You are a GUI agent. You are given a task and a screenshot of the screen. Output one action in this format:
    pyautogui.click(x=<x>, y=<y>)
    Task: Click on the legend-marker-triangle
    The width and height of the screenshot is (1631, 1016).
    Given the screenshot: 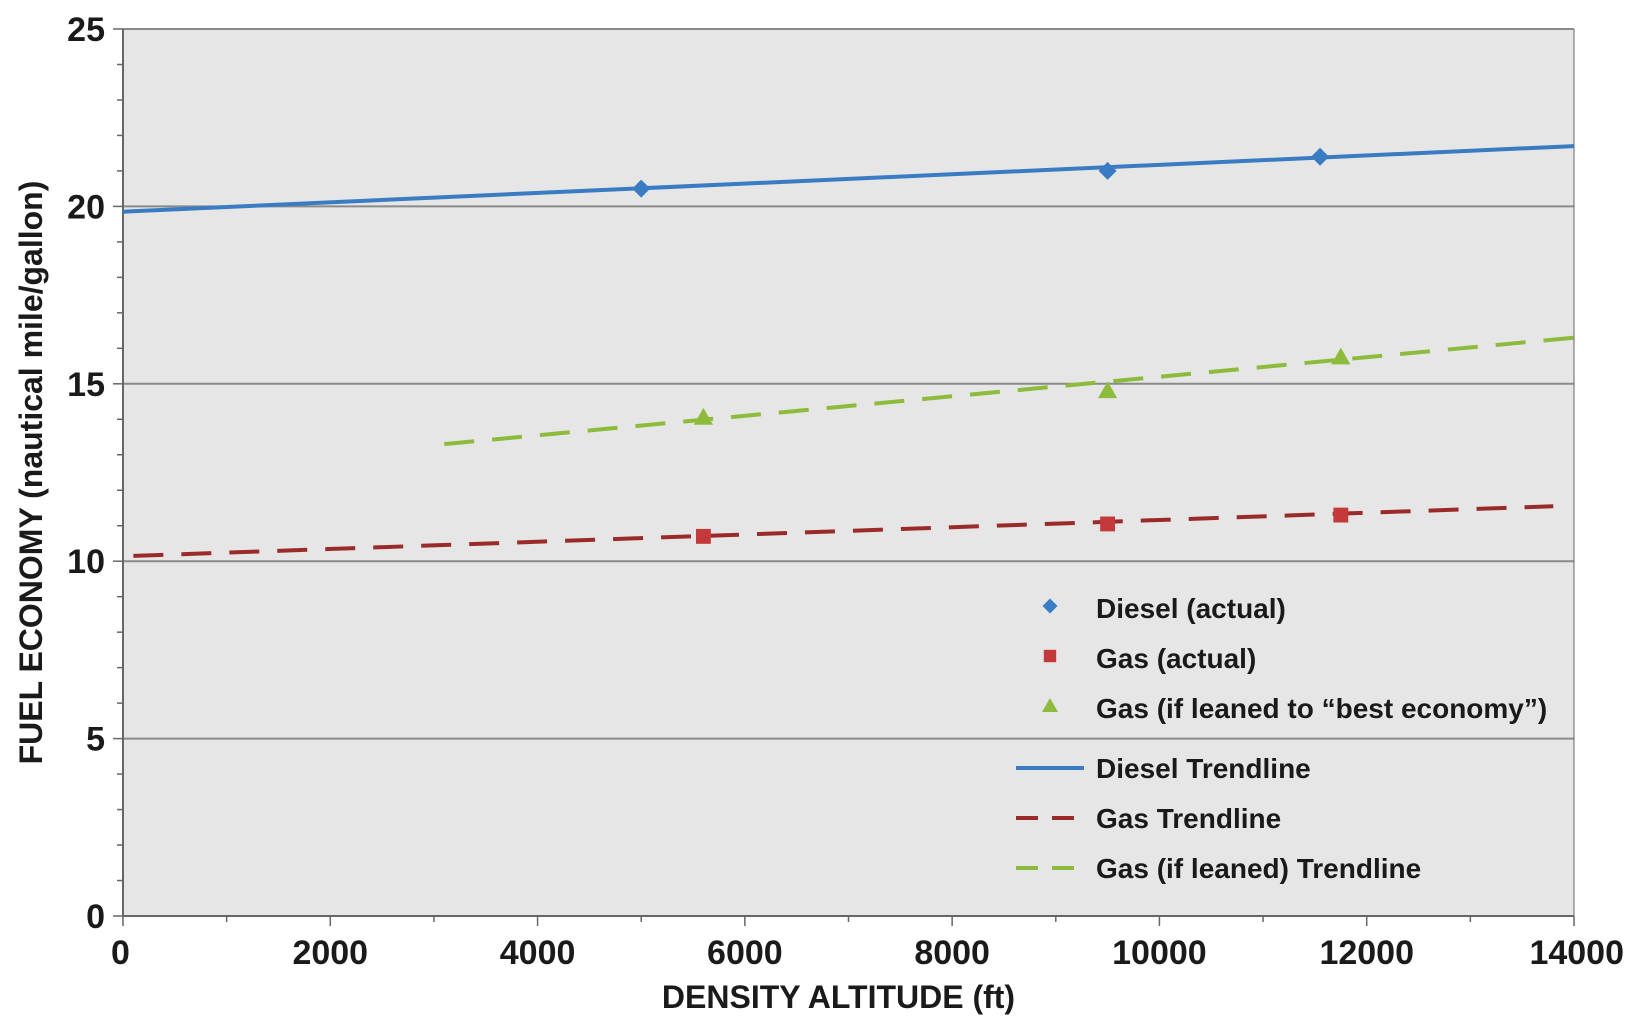 What is the action you would take?
    pyautogui.click(x=1050, y=705)
    